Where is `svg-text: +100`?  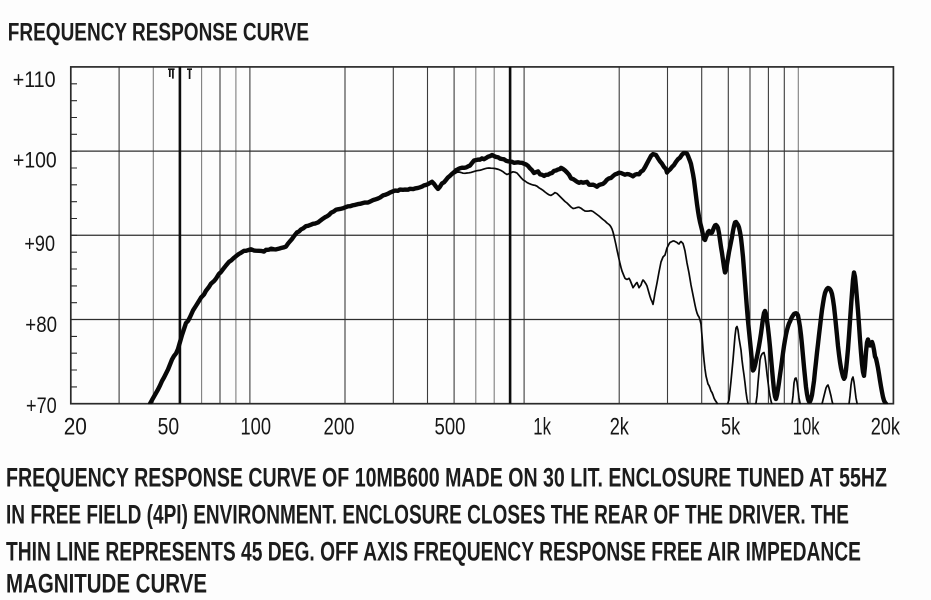
svg-text: +100 is located at coordinates (35, 160).